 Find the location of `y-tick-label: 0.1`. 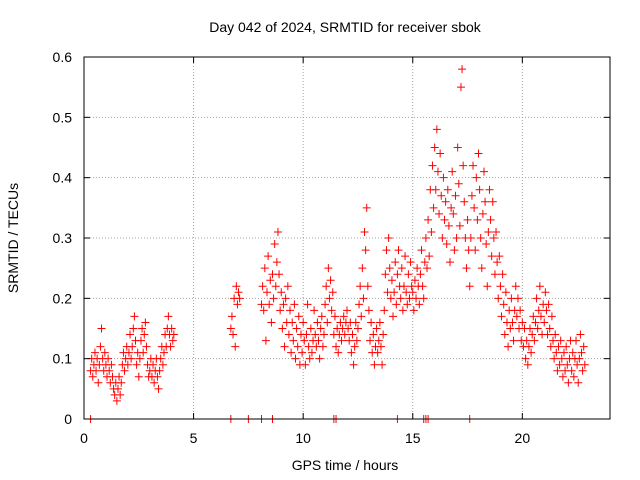

y-tick-label: 0.1 is located at coordinates (63, 359).